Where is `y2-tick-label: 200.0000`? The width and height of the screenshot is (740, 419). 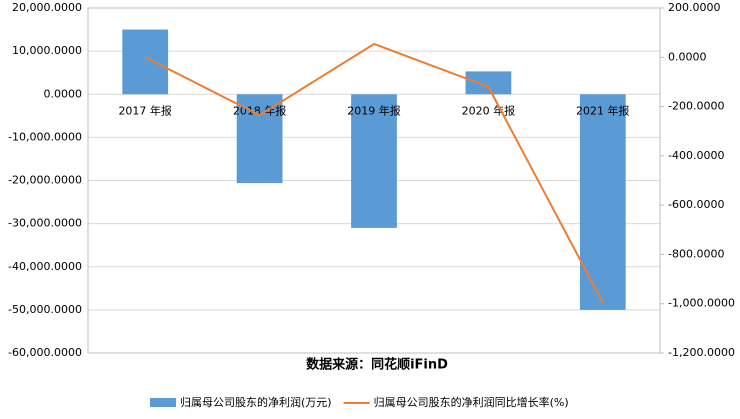 y2-tick-label: 200.0000 is located at coordinates (694, 7).